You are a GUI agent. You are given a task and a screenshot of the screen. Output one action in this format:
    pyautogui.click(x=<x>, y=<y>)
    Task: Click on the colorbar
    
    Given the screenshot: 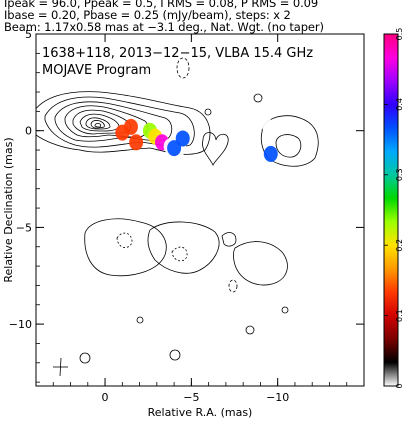 What is the action you would take?
    pyautogui.click(x=391, y=210)
    